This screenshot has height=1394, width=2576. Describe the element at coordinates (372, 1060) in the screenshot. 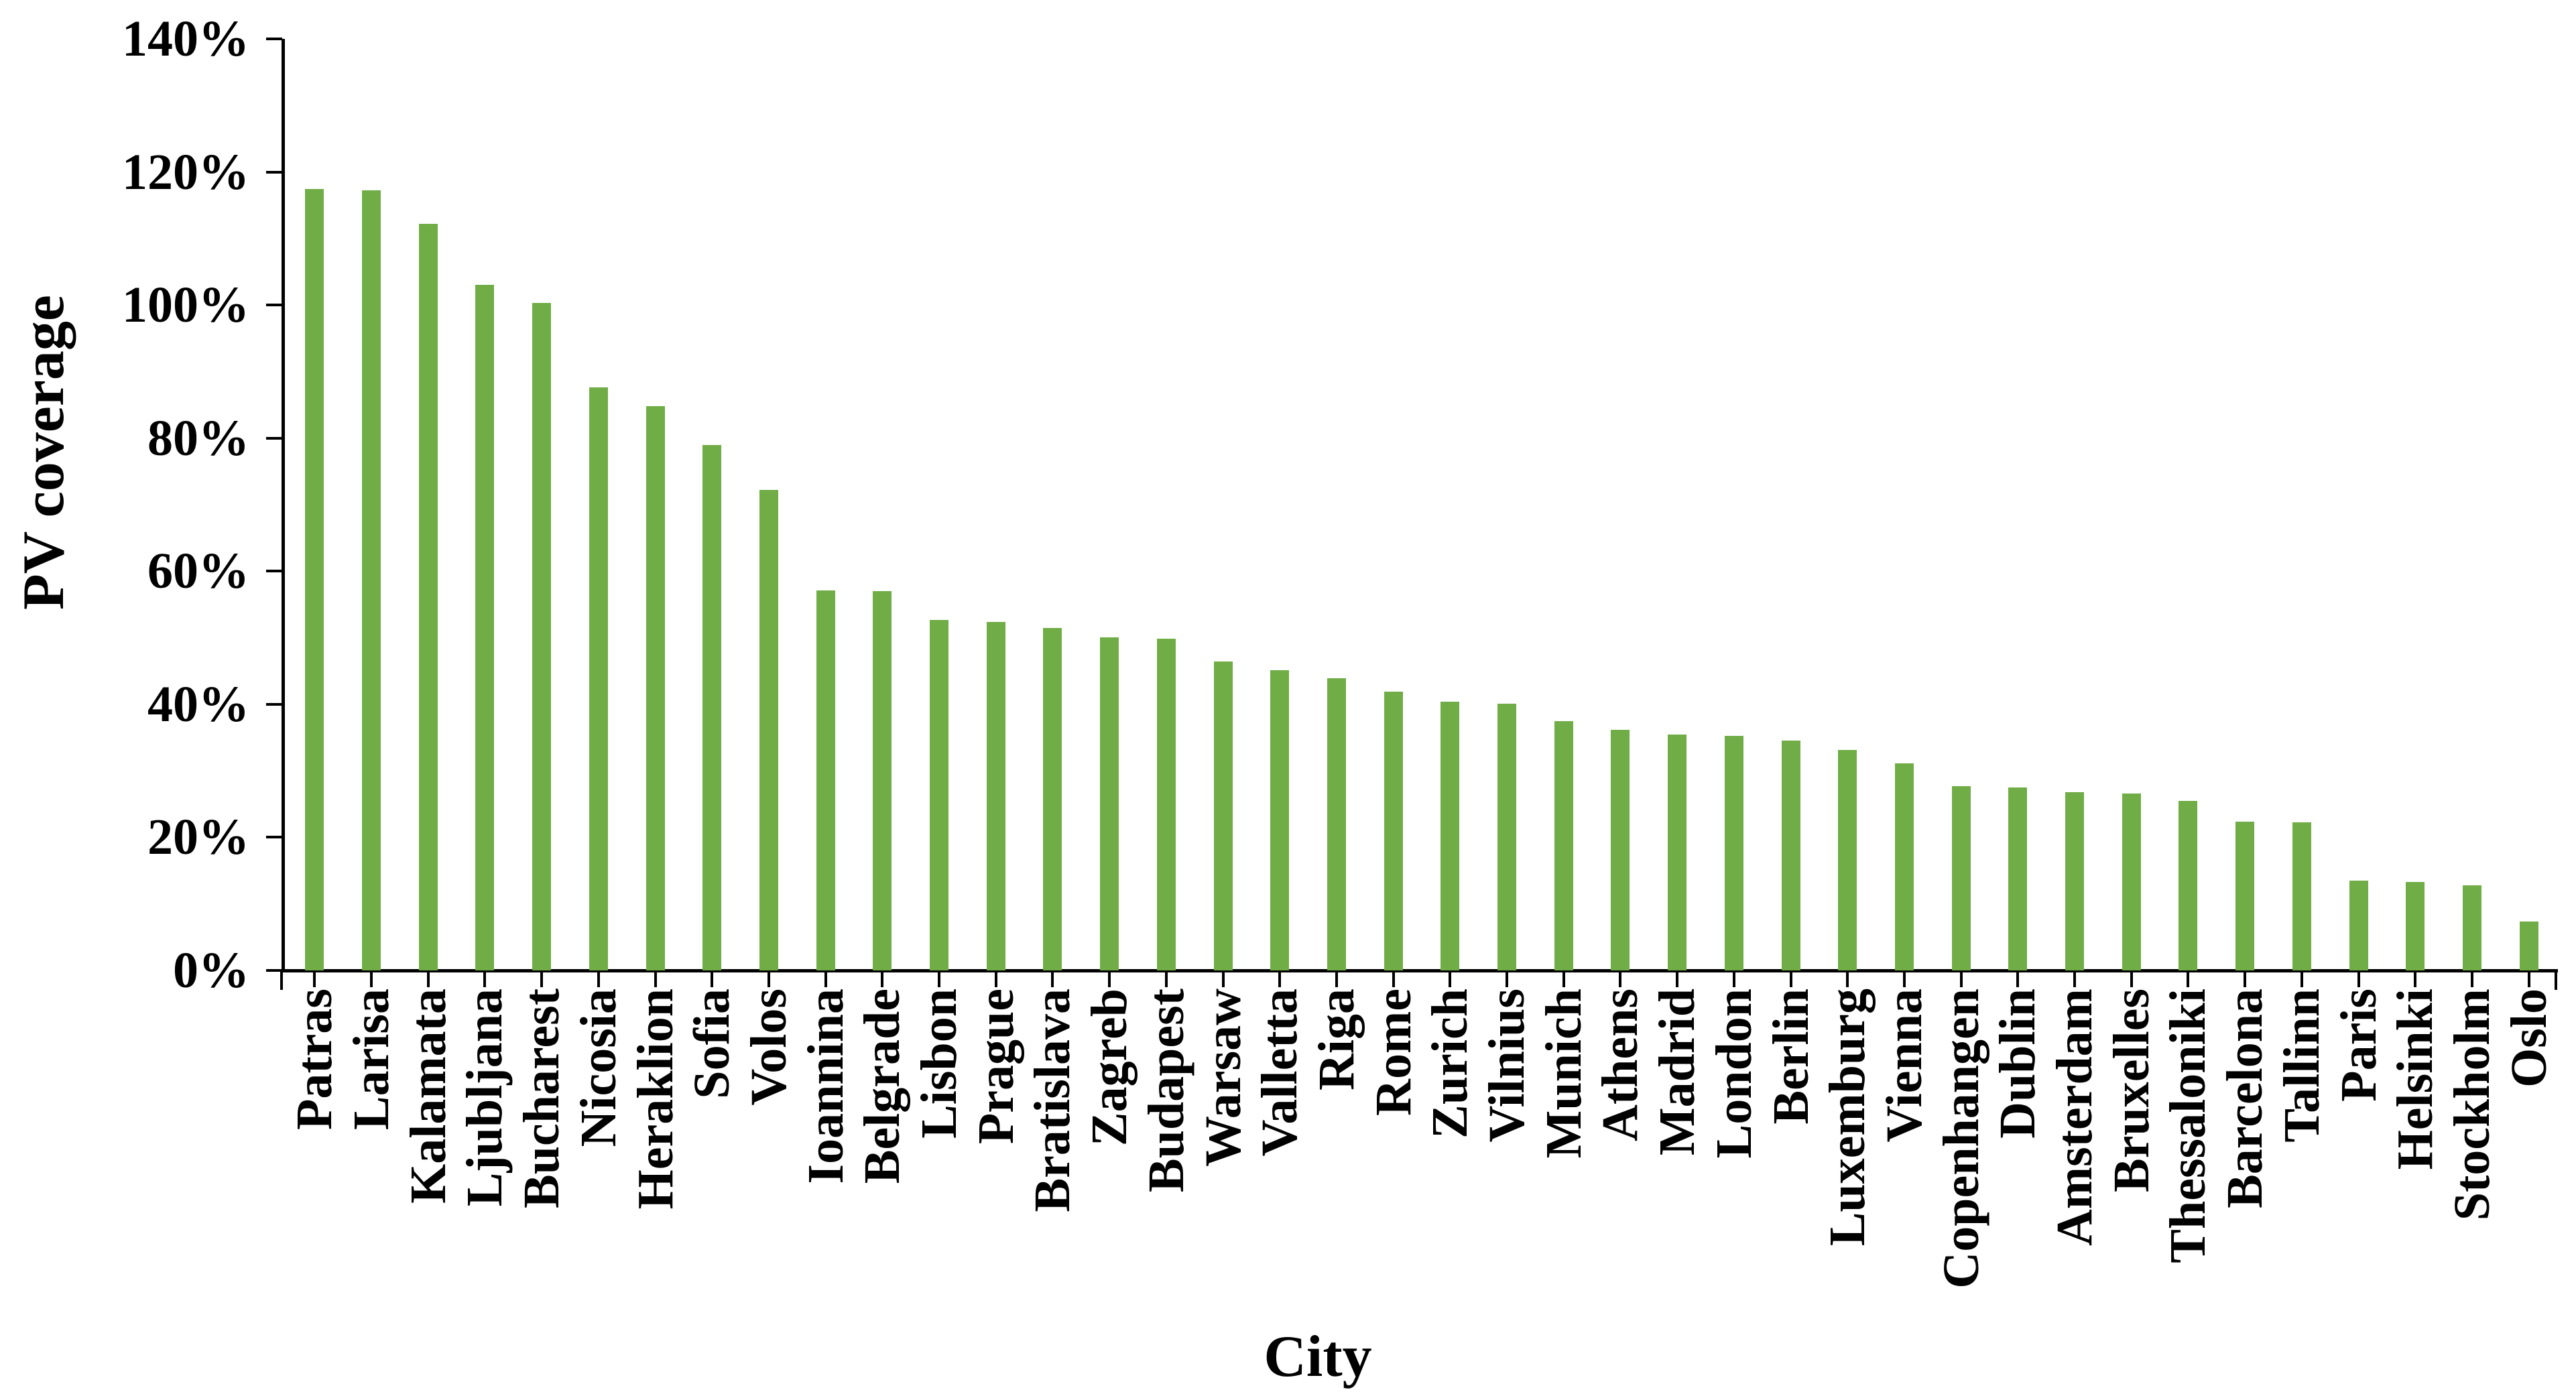

I see `x-tick-label: Larisa` at that location.